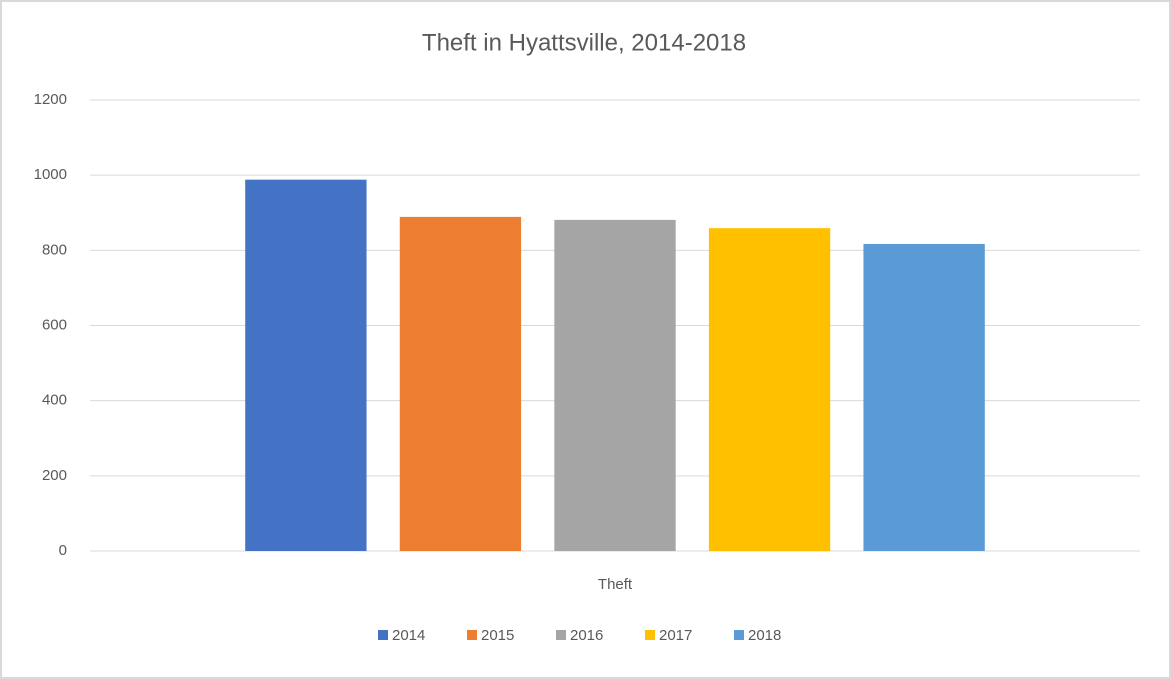 Image resolution: width=1171 pixels, height=679 pixels. What do you see at coordinates (54, 475) in the screenshot?
I see `y-tick-label: 200` at bounding box center [54, 475].